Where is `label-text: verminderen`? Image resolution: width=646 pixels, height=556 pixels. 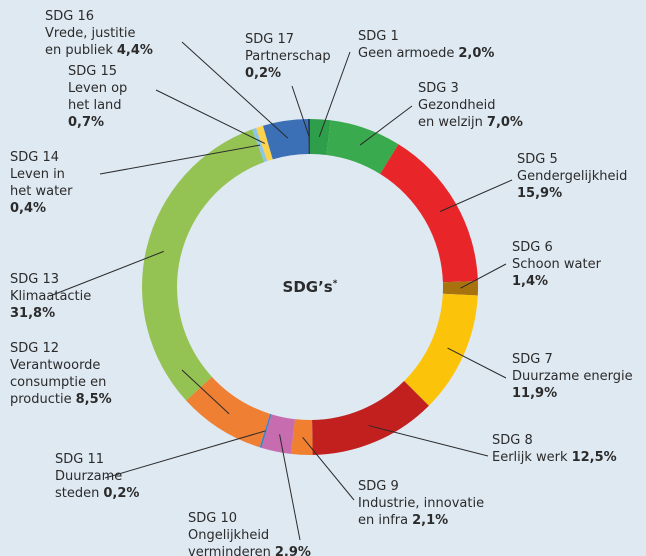
label-text: verminderen is located at coordinates (229, 550).